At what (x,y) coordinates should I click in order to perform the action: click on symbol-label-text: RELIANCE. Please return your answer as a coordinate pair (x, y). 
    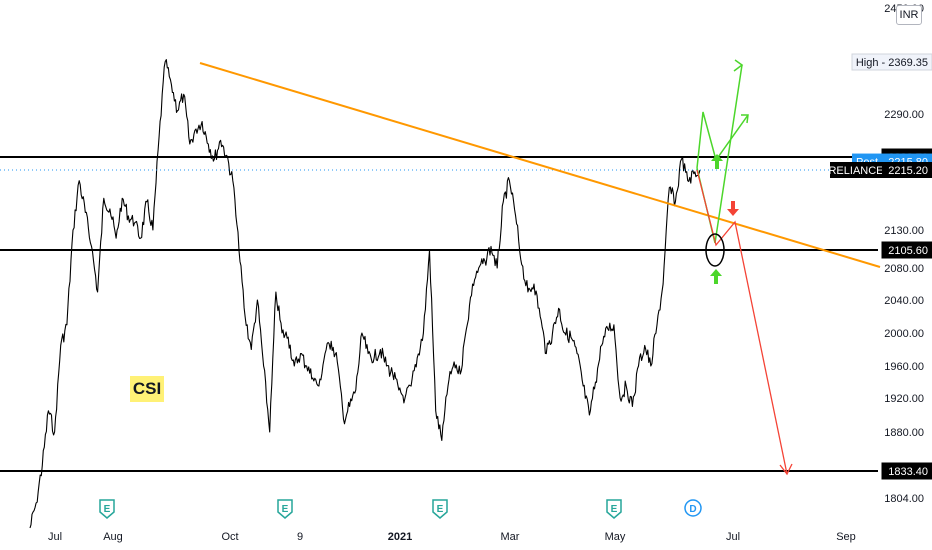
    Looking at the image, I should click on (855, 171).